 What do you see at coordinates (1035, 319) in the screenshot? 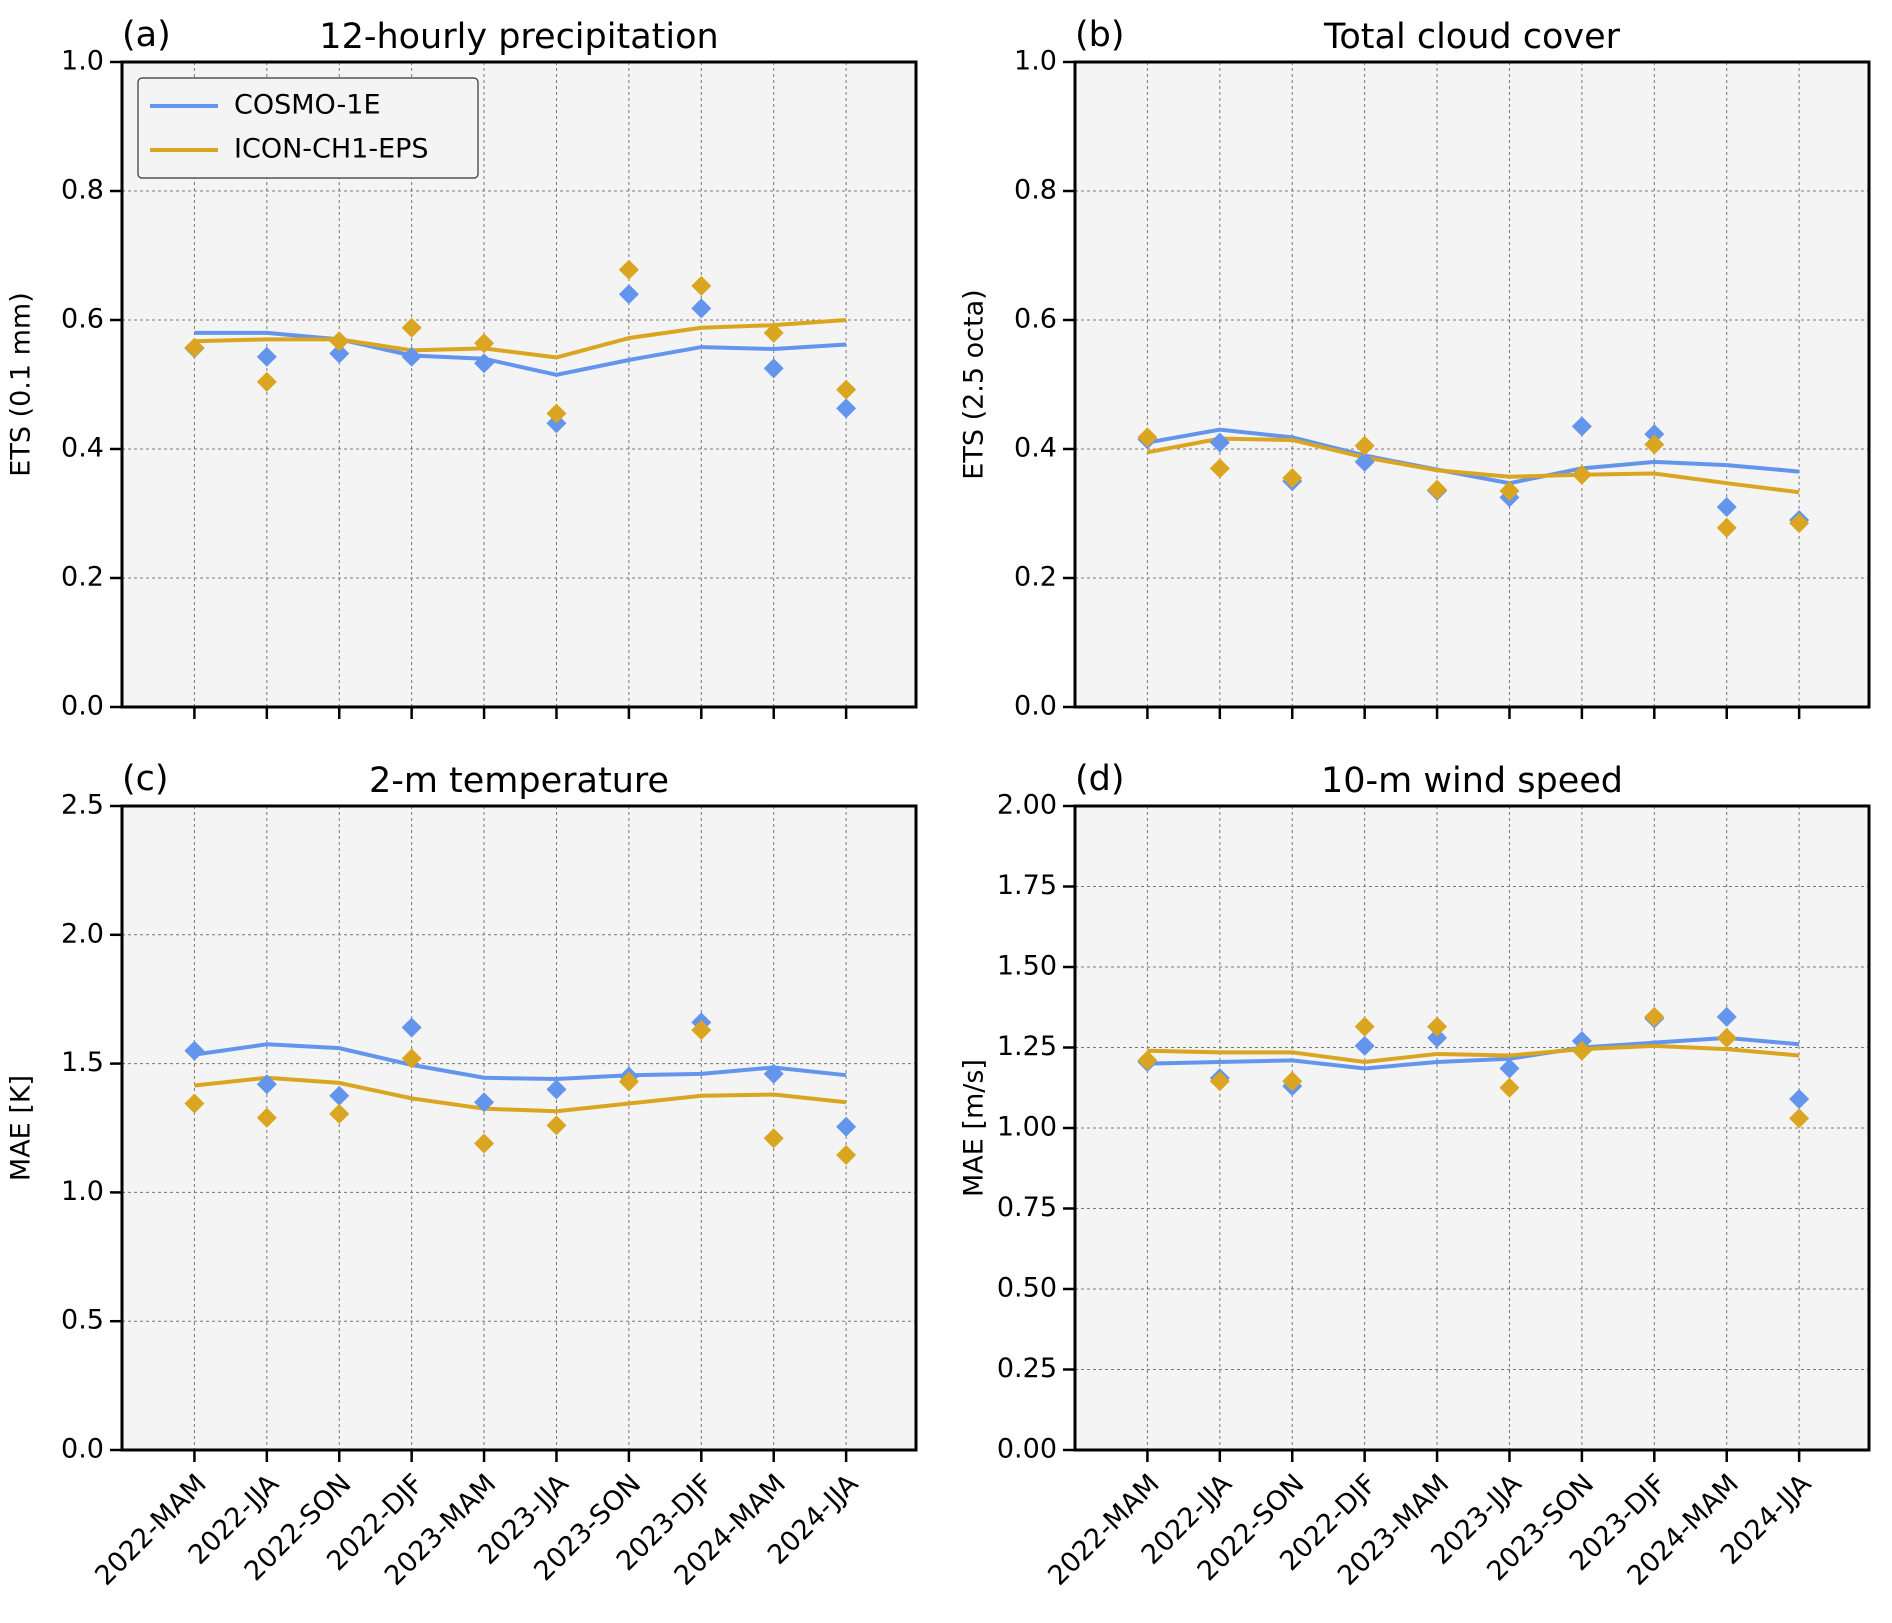
I see `y-tick-label: 0.6` at bounding box center [1035, 319].